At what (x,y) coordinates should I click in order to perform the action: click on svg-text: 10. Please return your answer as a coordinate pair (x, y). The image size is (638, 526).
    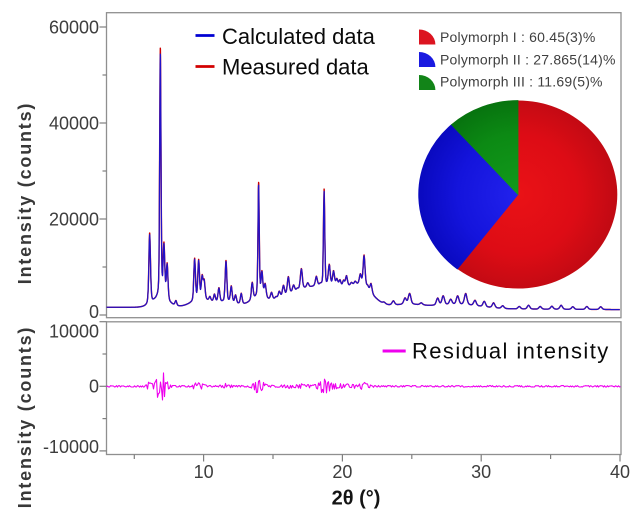
    Looking at the image, I should click on (204, 472).